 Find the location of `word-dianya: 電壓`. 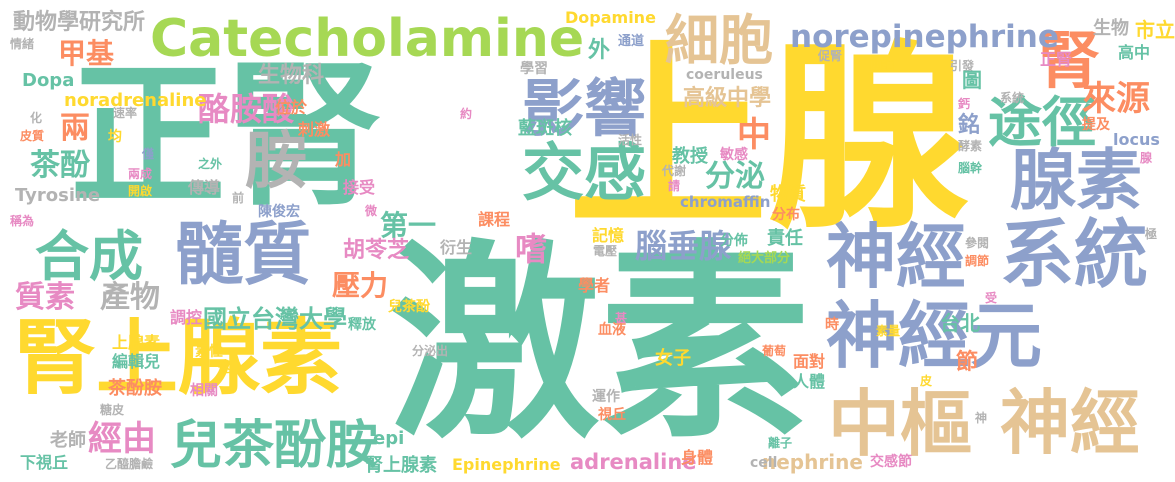

word-dianya: 電壓 is located at coordinates (605, 251).